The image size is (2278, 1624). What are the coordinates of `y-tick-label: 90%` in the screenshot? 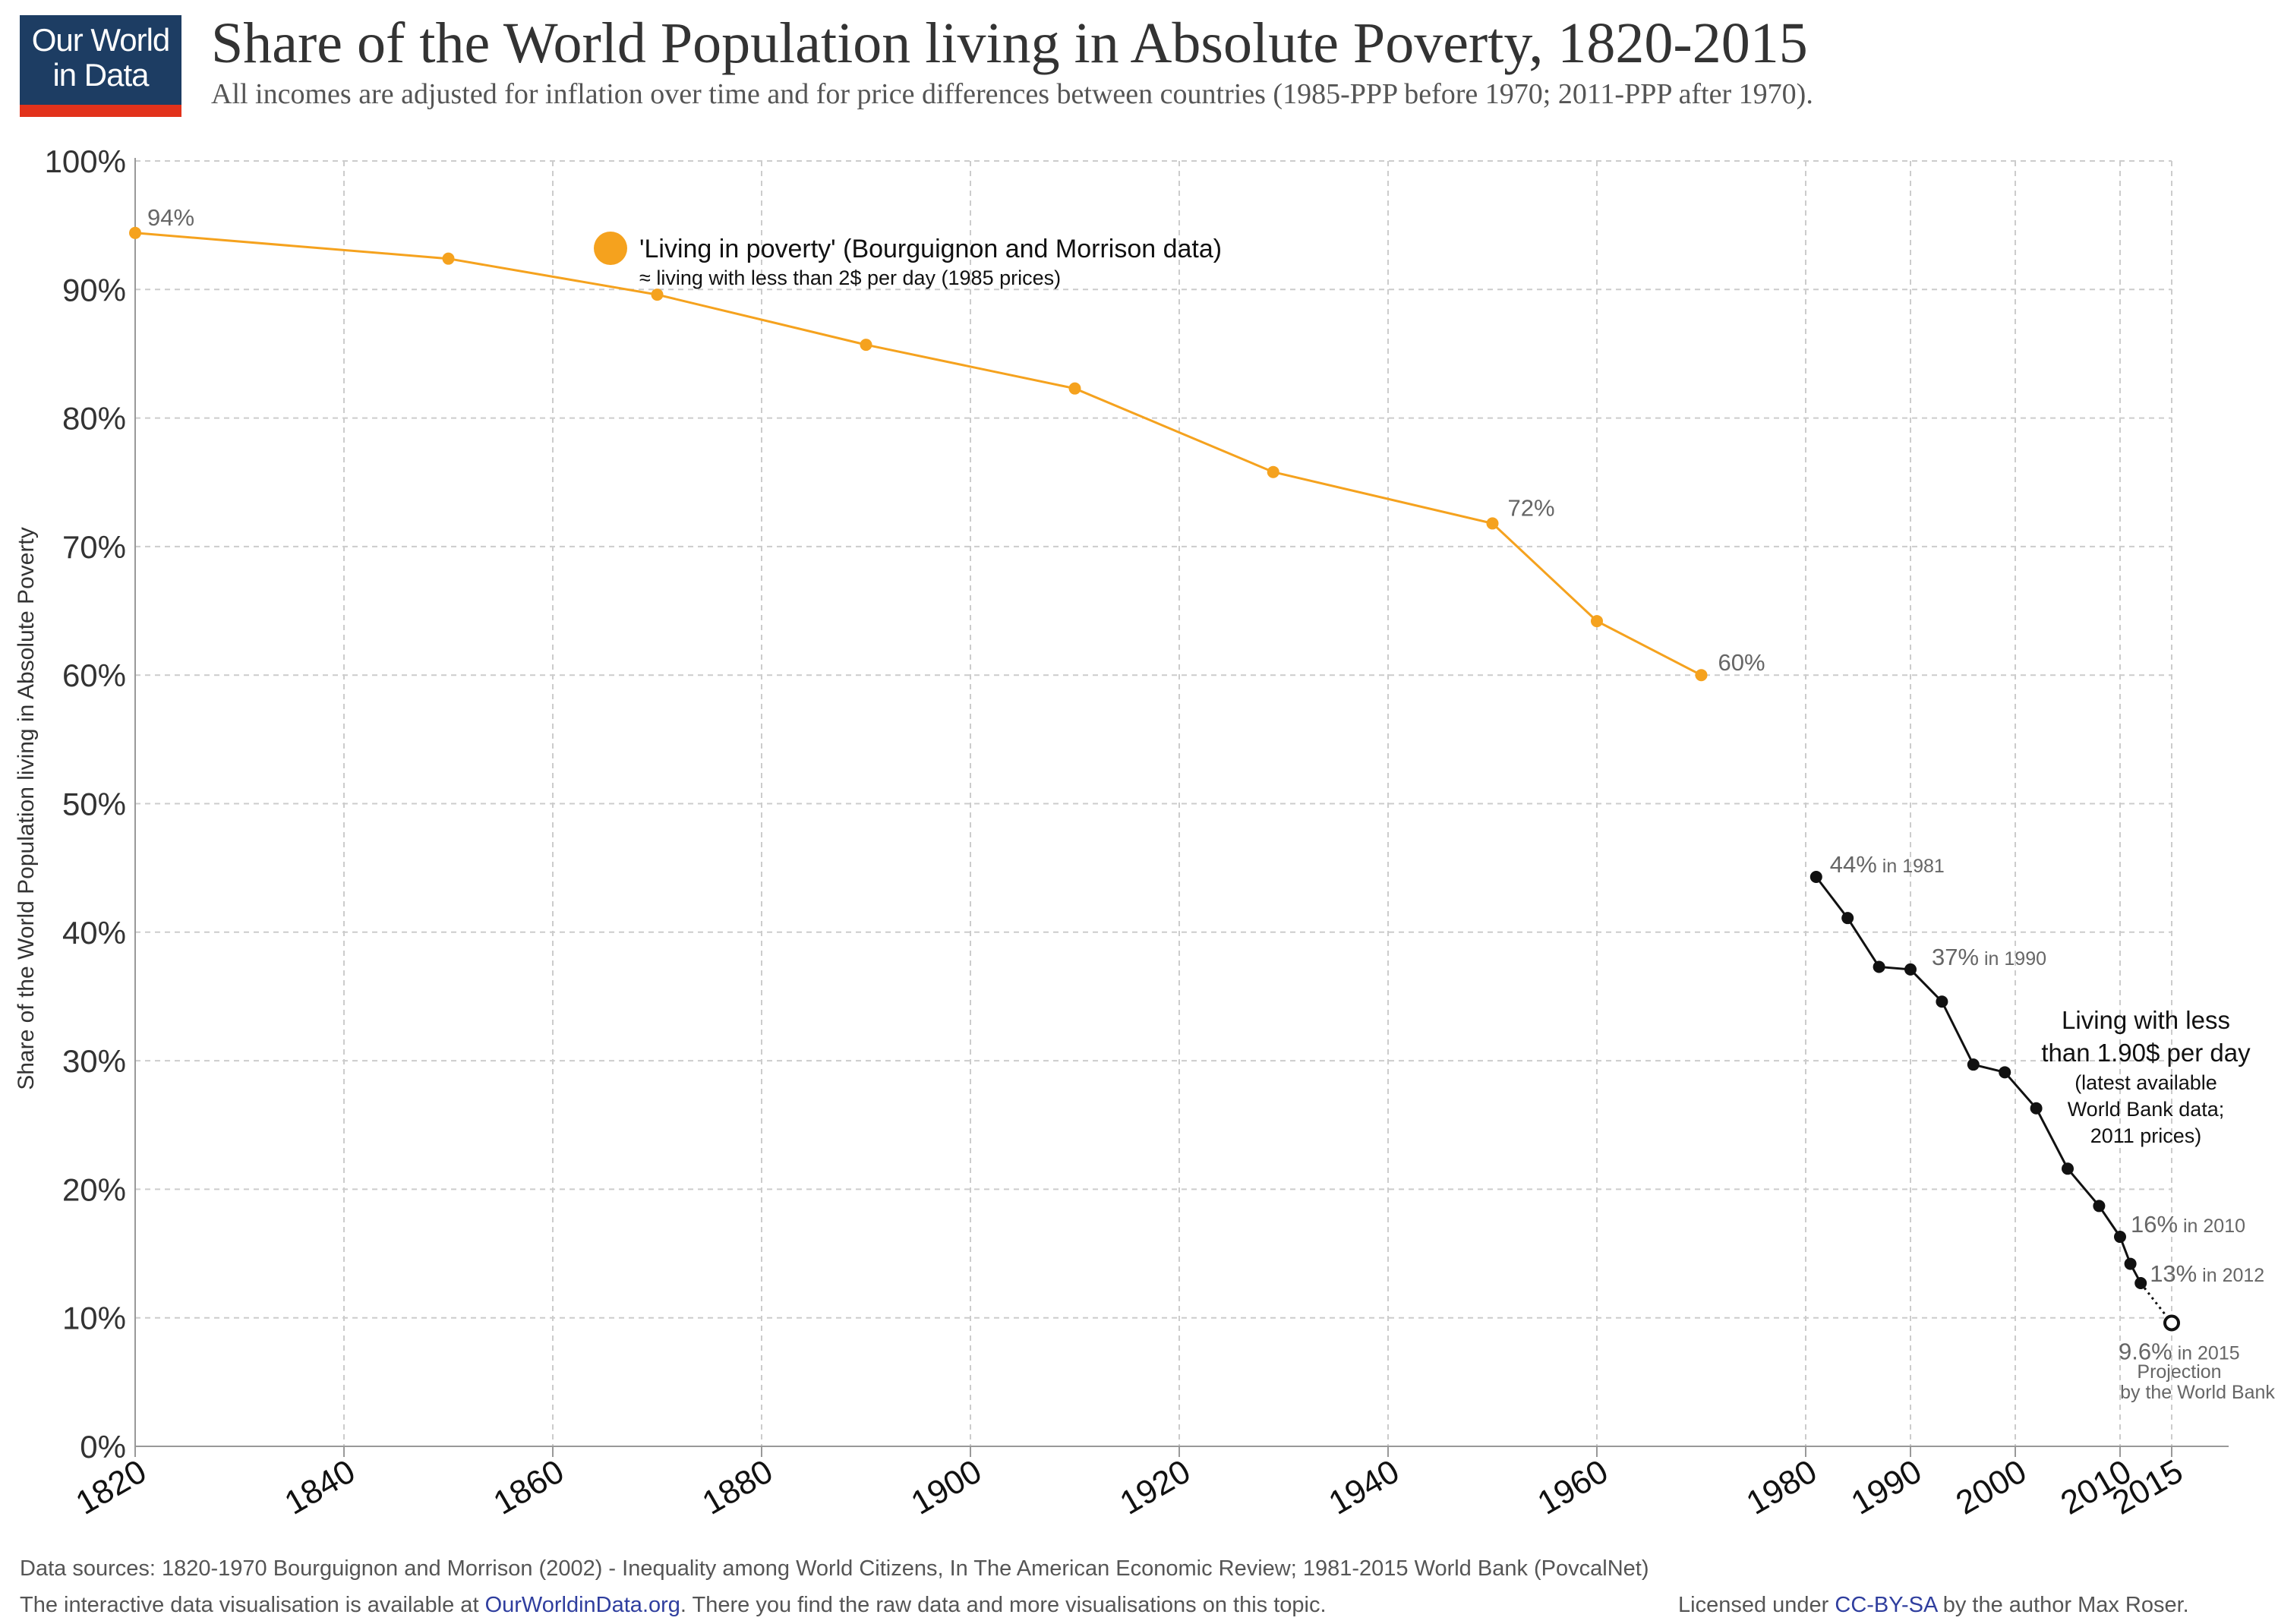 It's located at (94, 289).